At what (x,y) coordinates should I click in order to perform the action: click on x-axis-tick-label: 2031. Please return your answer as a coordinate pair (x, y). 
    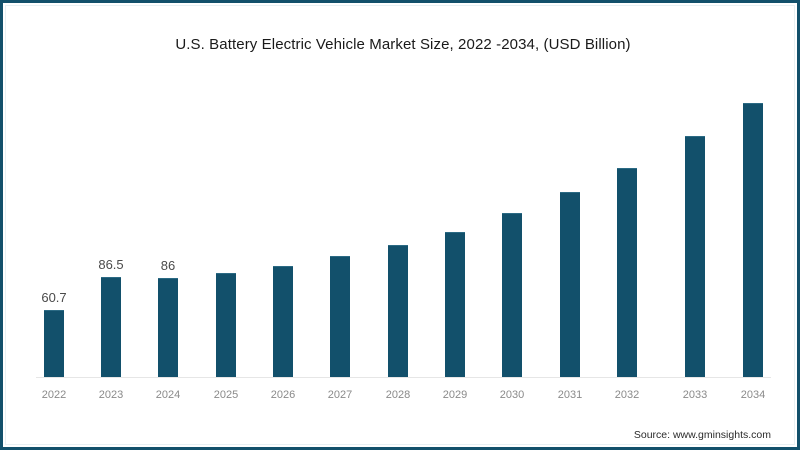
    Looking at the image, I should click on (570, 395).